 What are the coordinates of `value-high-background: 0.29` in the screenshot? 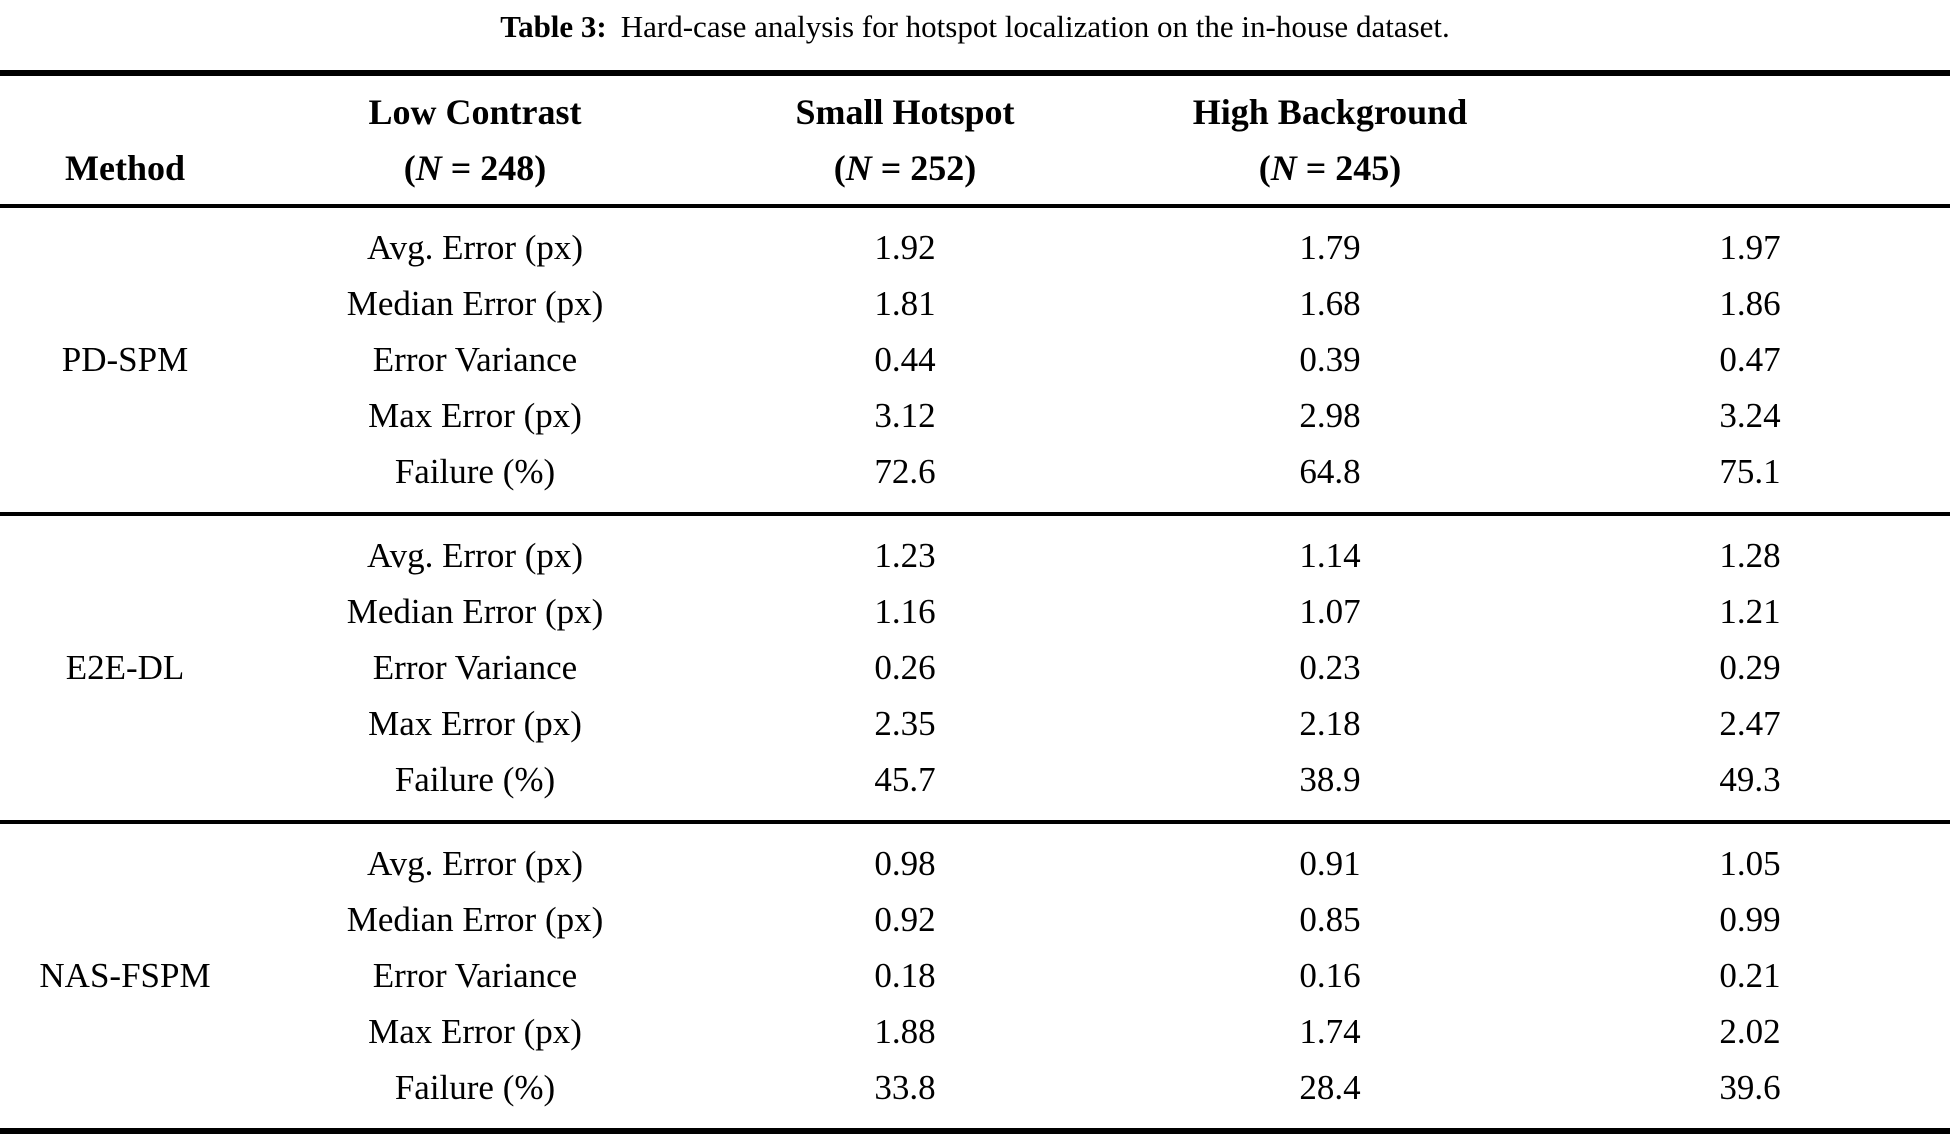 It's located at (1750, 667).